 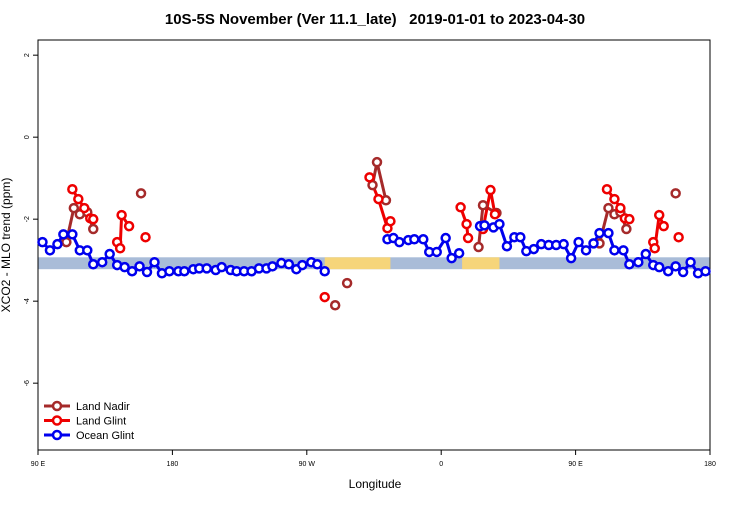 What do you see at coordinates (27, 55) in the screenshot?
I see `y-tick-label: 2` at bounding box center [27, 55].